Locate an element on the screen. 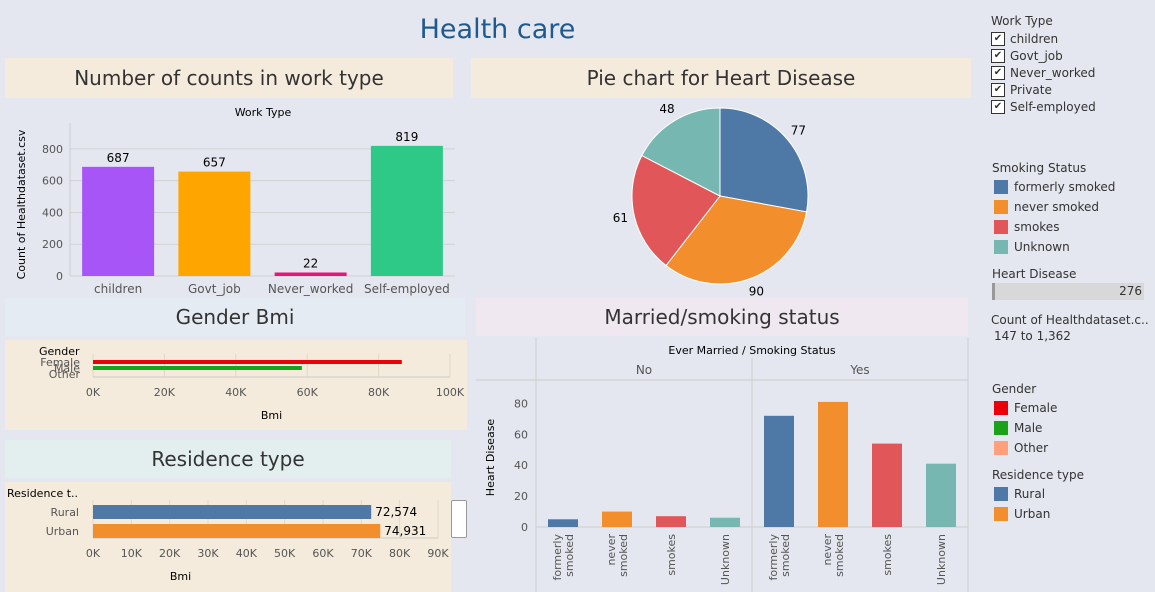 The width and height of the screenshot is (1155, 592). heart-disease-slider-value: 276 is located at coordinates (1130, 291).